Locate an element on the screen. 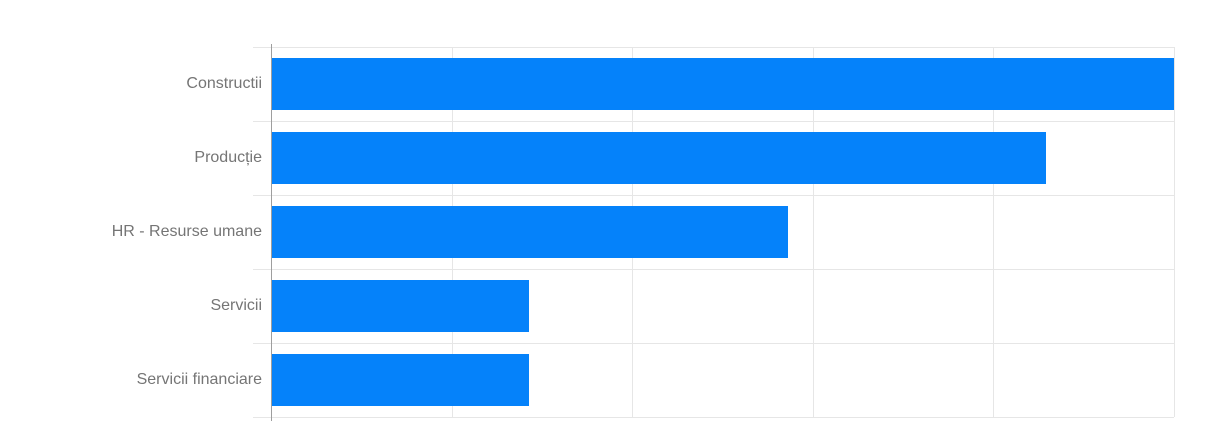 The height and width of the screenshot is (421, 1215). bar-producție is located at coordinates (659, 158).